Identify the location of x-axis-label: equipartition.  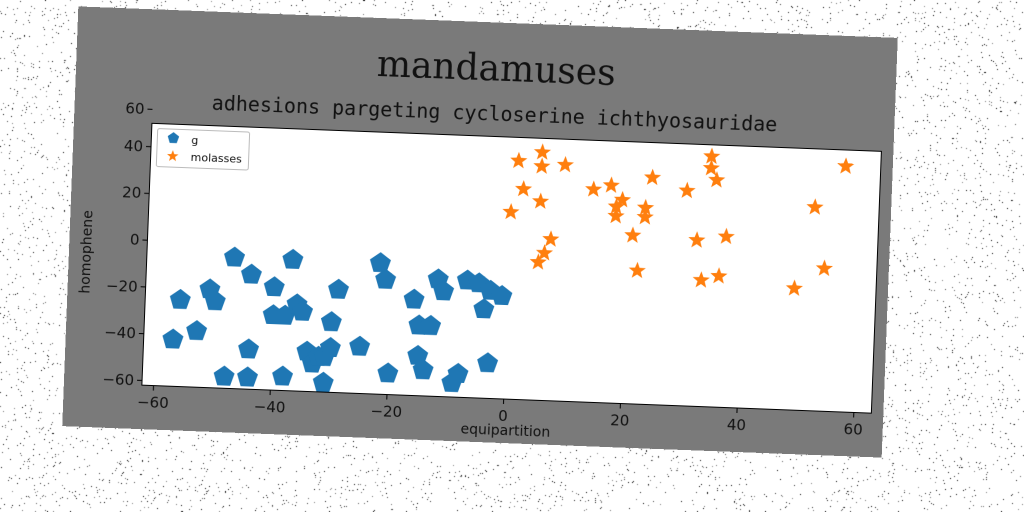
(505, 430).